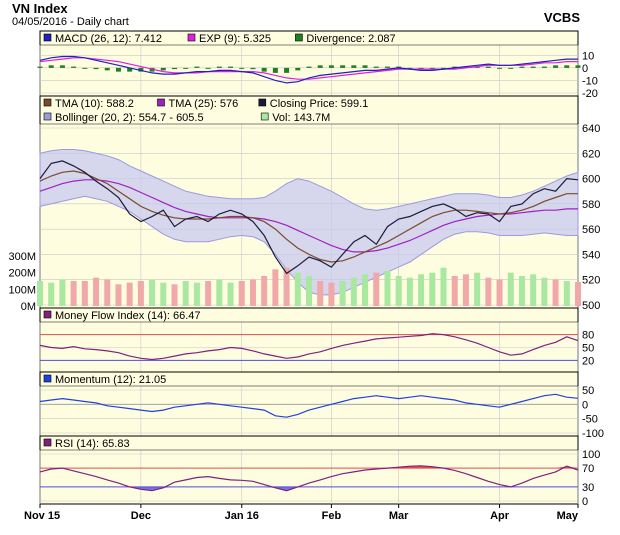 This screenshot has height=535, width=620. Describe the element at coordinates (588, 349) in the screenshot. I see `y-tick-label-mfi: 50` at that location.